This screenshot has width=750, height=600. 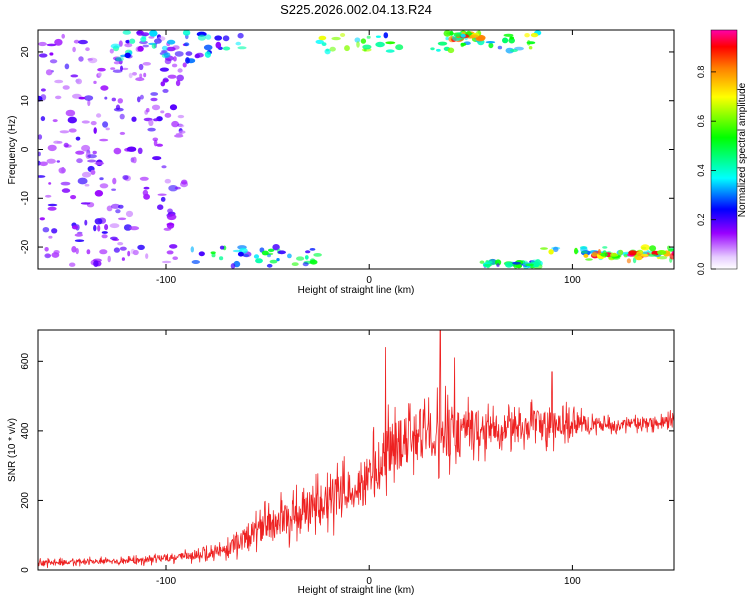 What do you see at coordinates (572, 280) in the screenshot?
I see `x-tick-label: 100` at bounding box center [572, 280].